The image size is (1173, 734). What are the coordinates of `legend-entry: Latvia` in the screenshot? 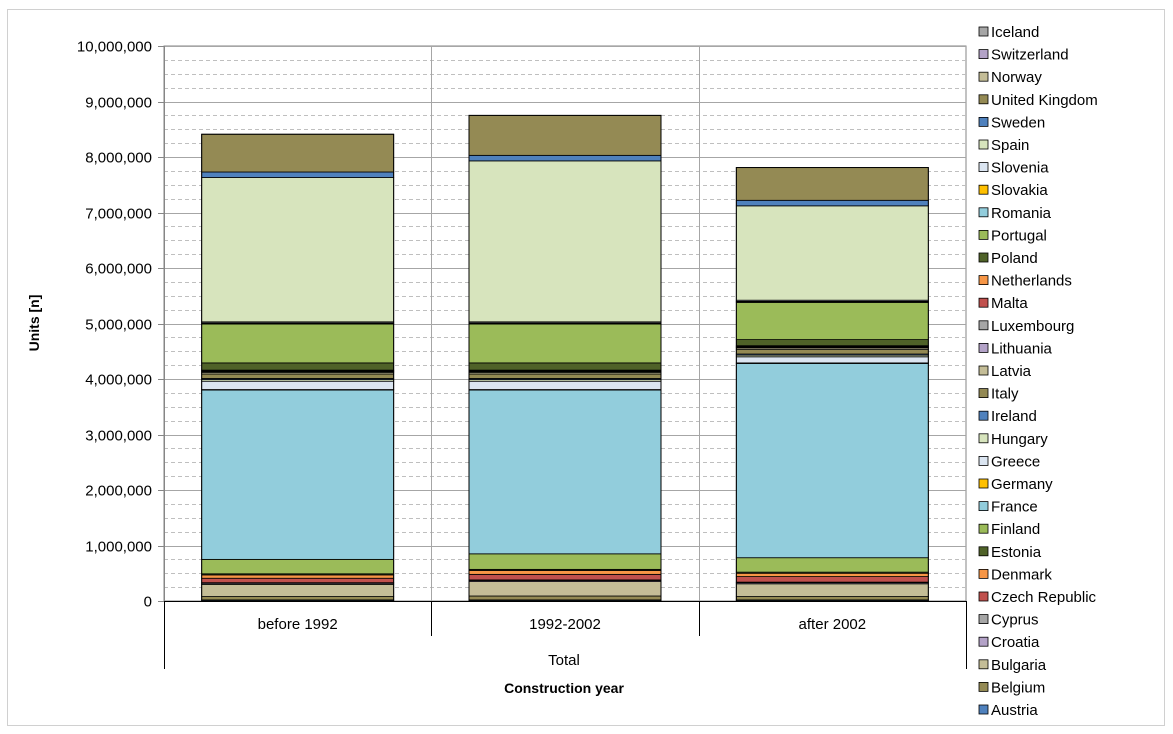 It's located at (1011, 371).